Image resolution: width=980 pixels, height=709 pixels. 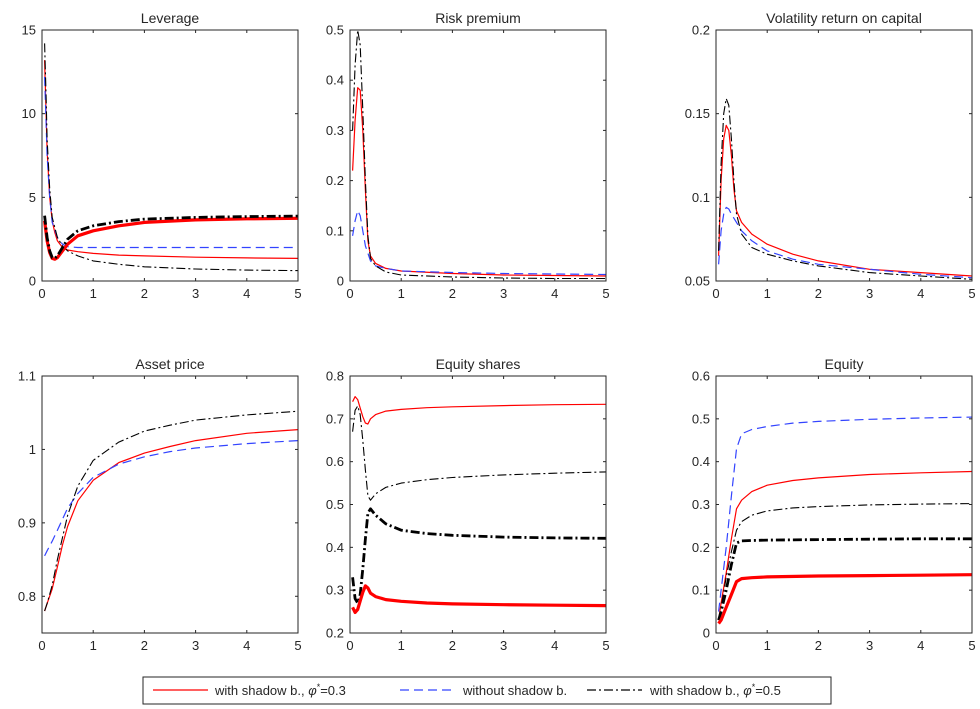 I want to click on panel-title-3: Volatility return on capital, so click(x=844, y=18).